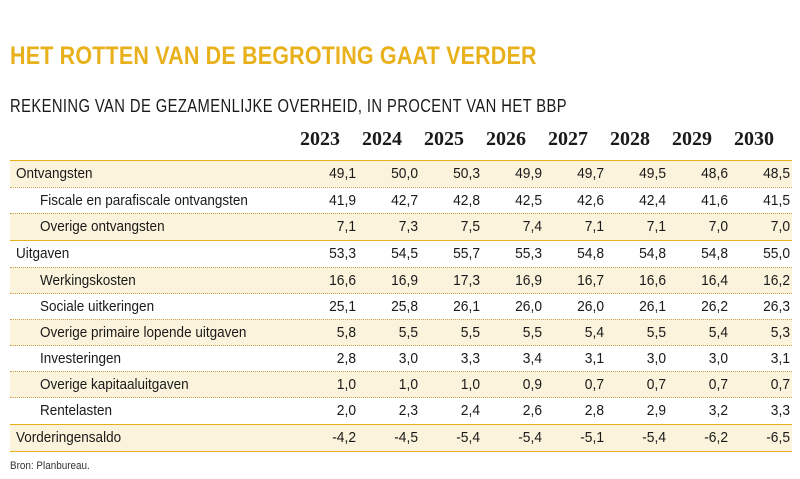  Describe the element at coordinates (404, 200) in the screenshot. I see `table-cell: 42,7` at that location.